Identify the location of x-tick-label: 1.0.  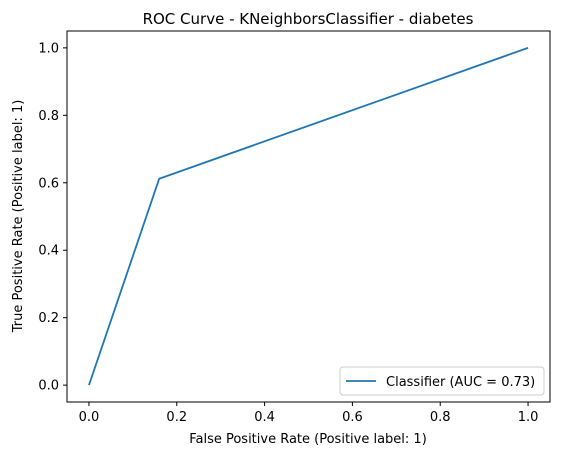
(528, 417).